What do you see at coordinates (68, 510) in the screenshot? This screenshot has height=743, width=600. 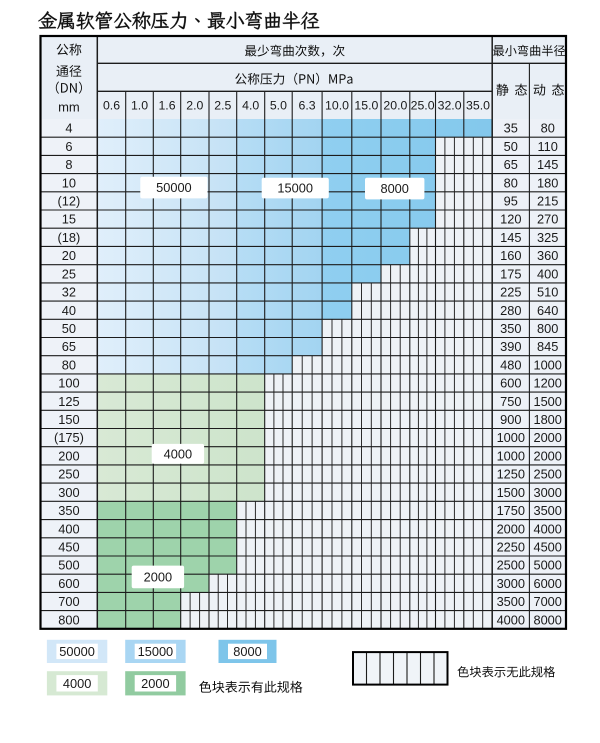 I see `svg-text: 350` at bounding box center [68, 510].